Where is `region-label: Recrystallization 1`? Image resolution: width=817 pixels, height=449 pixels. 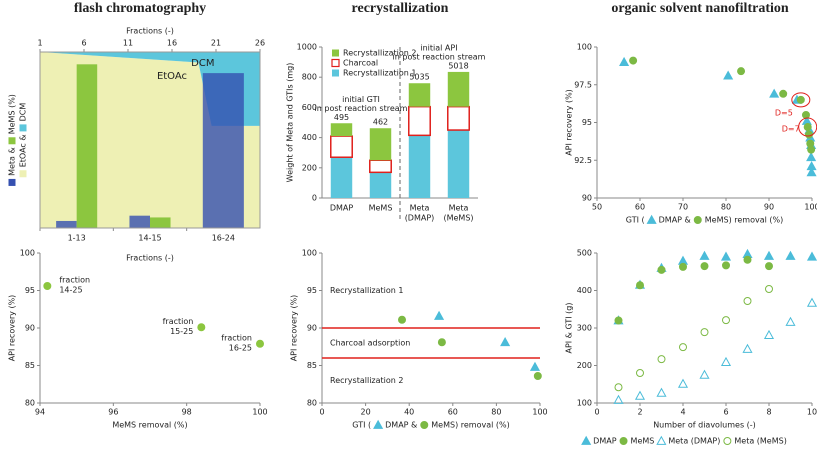 region-label: Recrystallization 1 is located at coordinates (366, 290).